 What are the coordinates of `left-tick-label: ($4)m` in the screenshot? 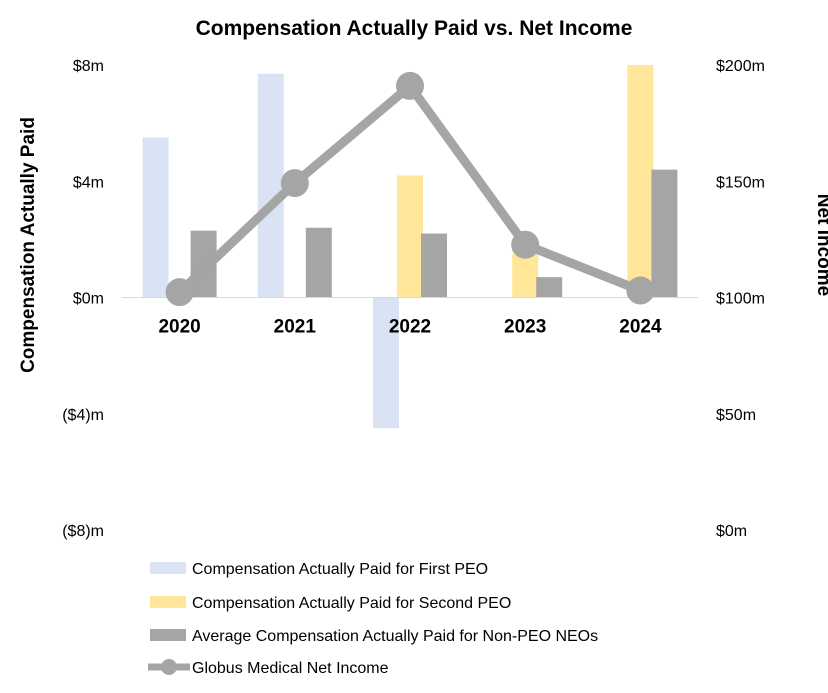 It's located at (83, 415).